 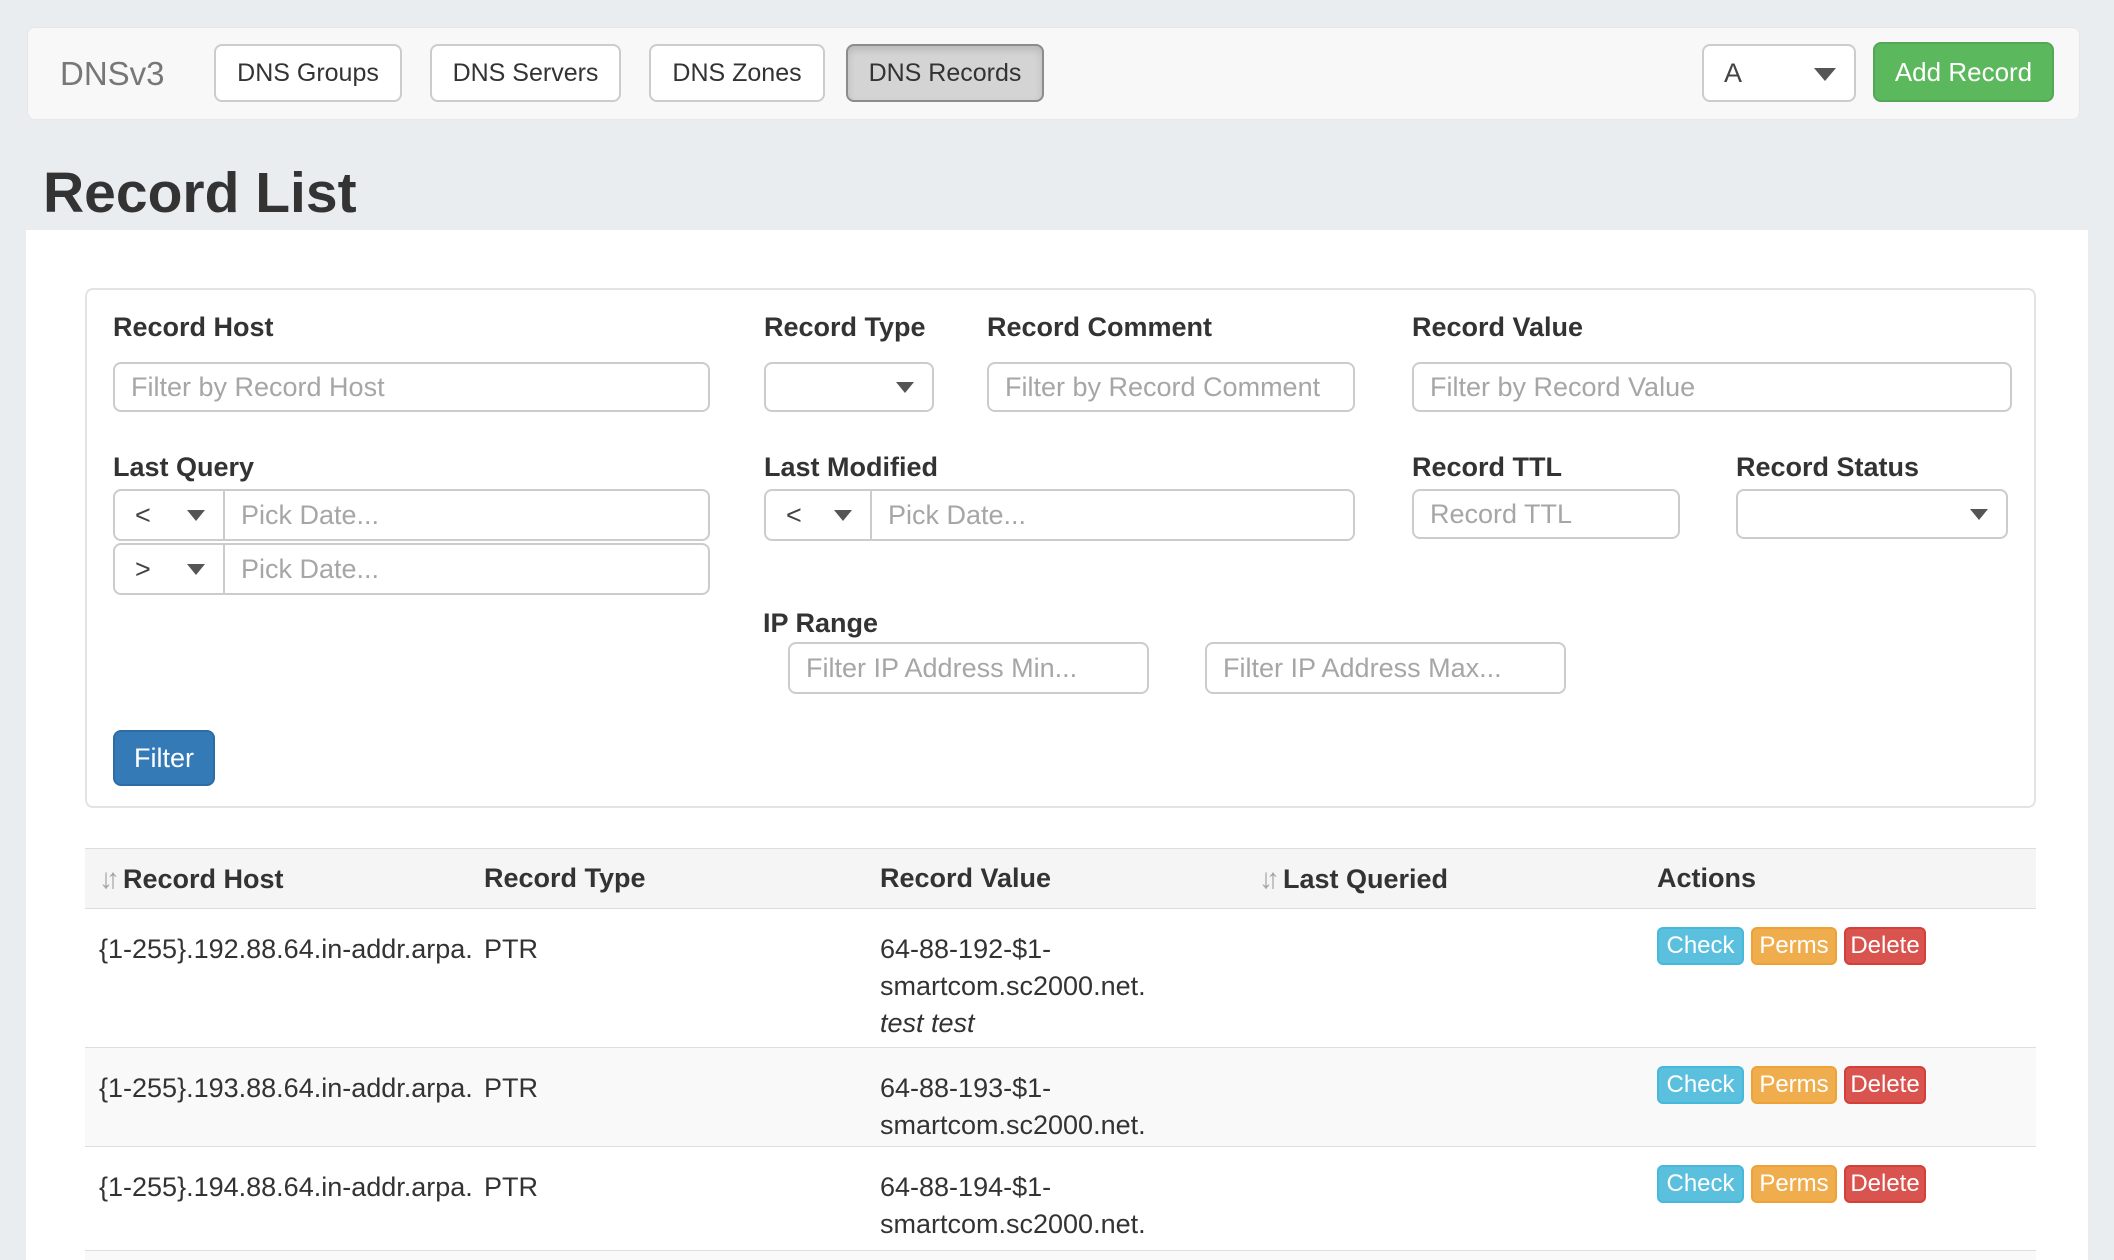 I want to click on column-header-label: Record Host, so click(x=203, y=879).